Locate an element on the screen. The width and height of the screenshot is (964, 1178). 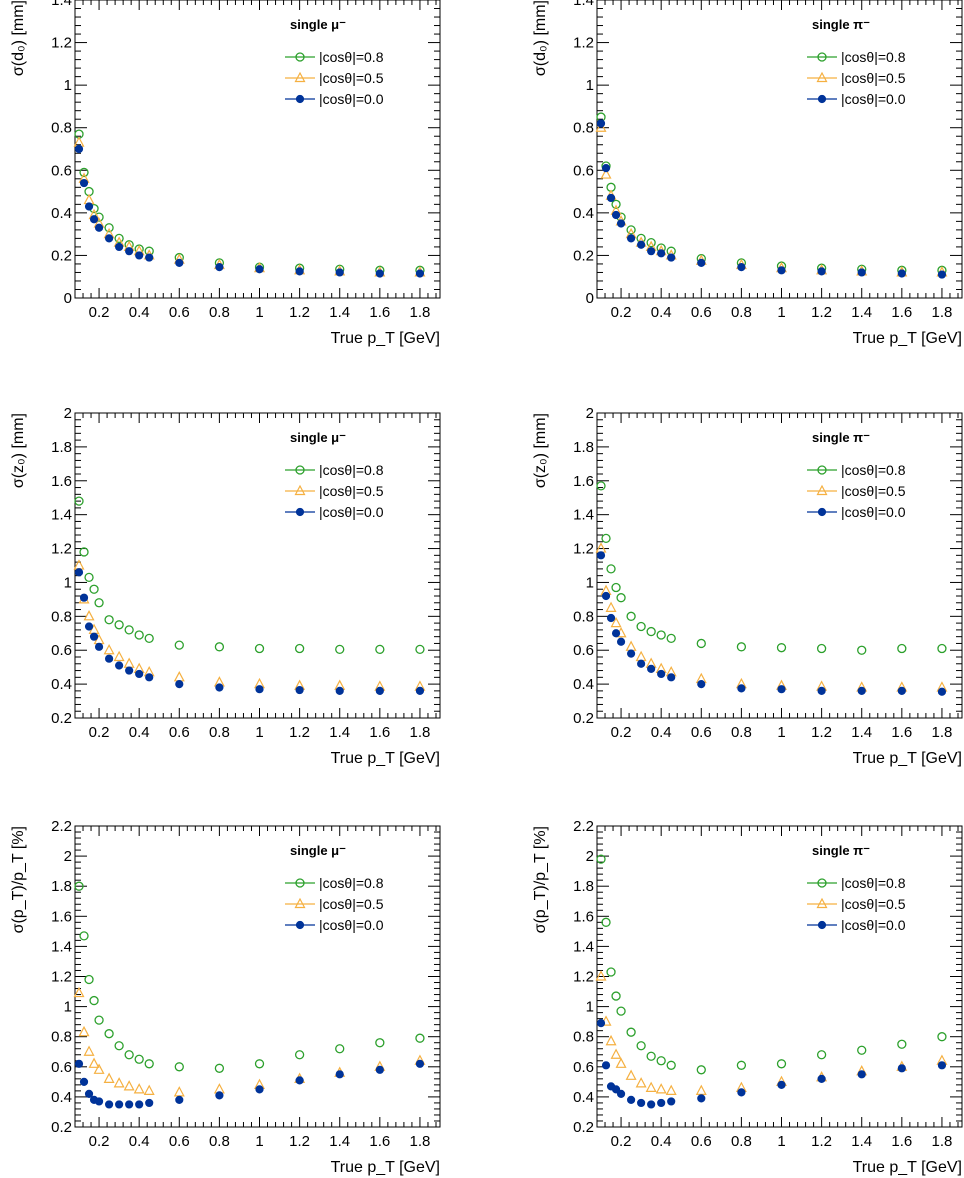
y-tick-label: 2 is located at coordinates (68, 413).